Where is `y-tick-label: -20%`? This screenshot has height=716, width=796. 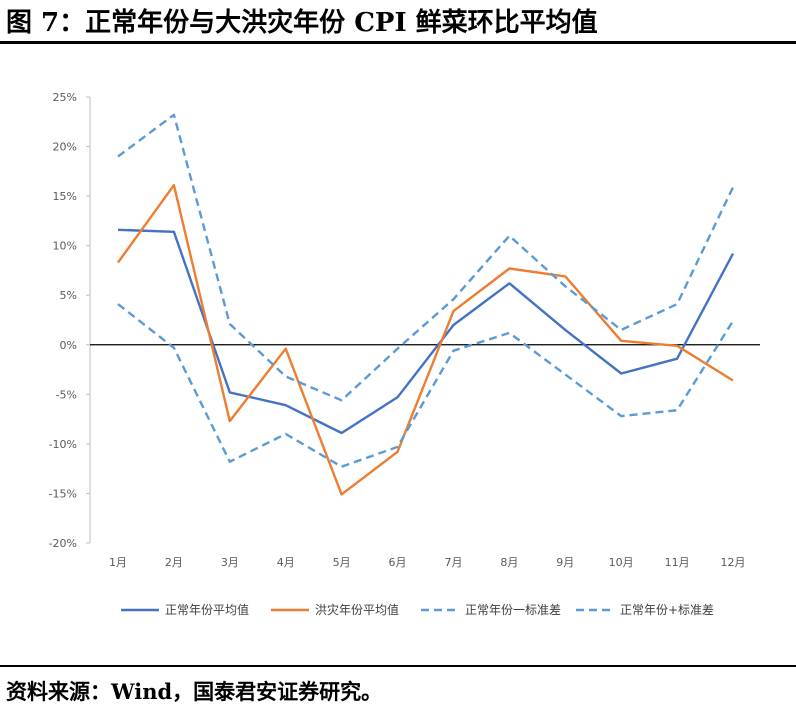 y-tick-label: -20% is located at coordinates (63, 543).